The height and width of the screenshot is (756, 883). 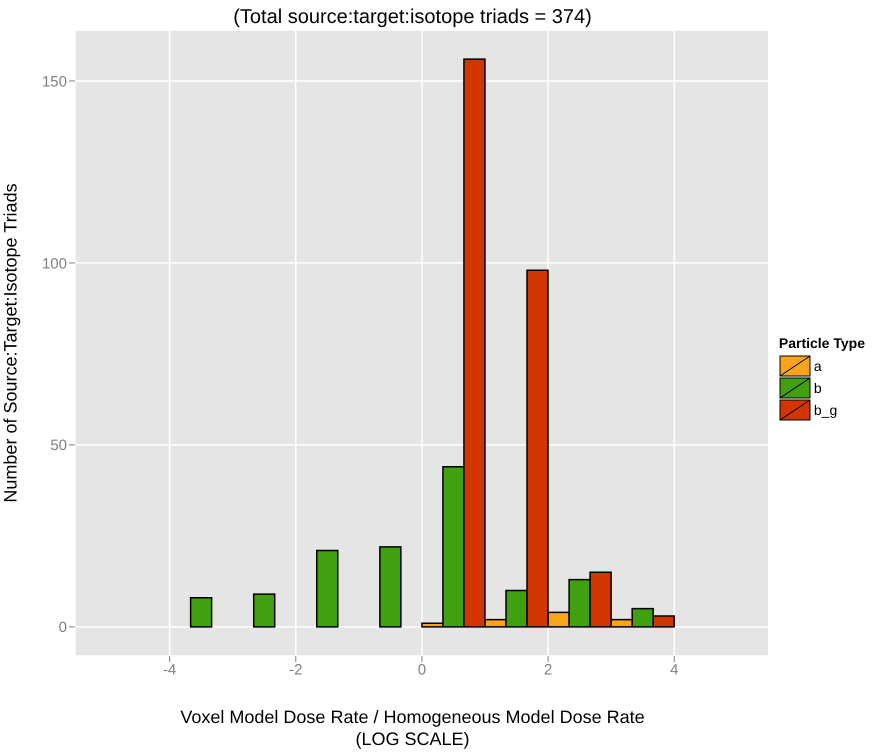 I want to click on x-tick-label: -4, so click(x=169, y=670).